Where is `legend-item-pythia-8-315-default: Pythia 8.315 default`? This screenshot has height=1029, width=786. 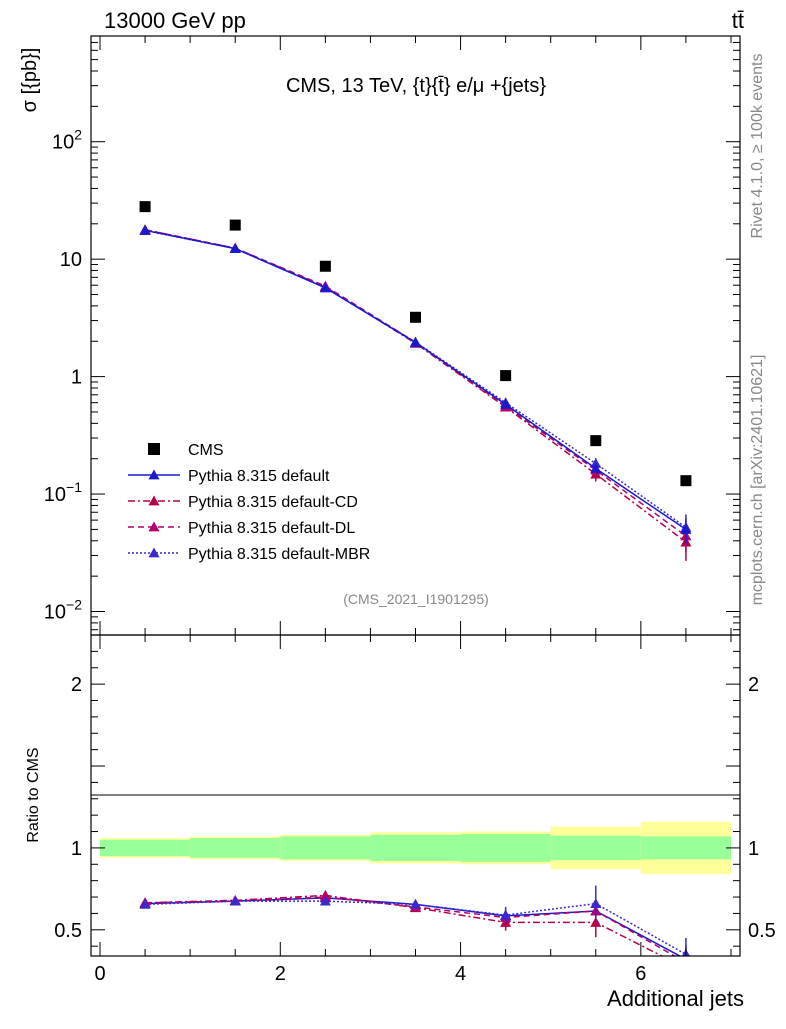
legend-item-pythia-8-315-default: Pythia 8.315 default is located at coordinates (229, 476).